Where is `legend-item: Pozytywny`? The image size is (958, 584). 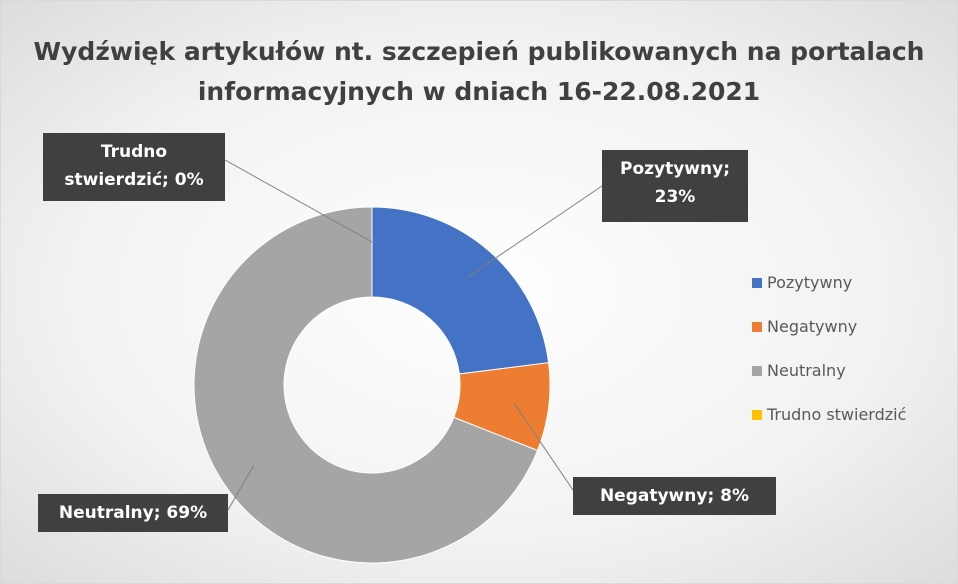
legend-item: Pozytywny is located at coordinates (802, 282).